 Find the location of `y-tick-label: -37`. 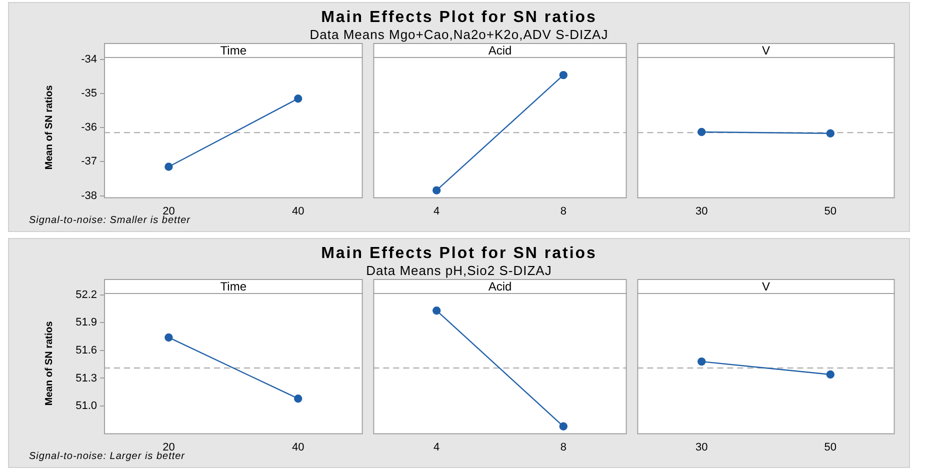

y-tick-label: -37 is located at coordinates (89, 162).